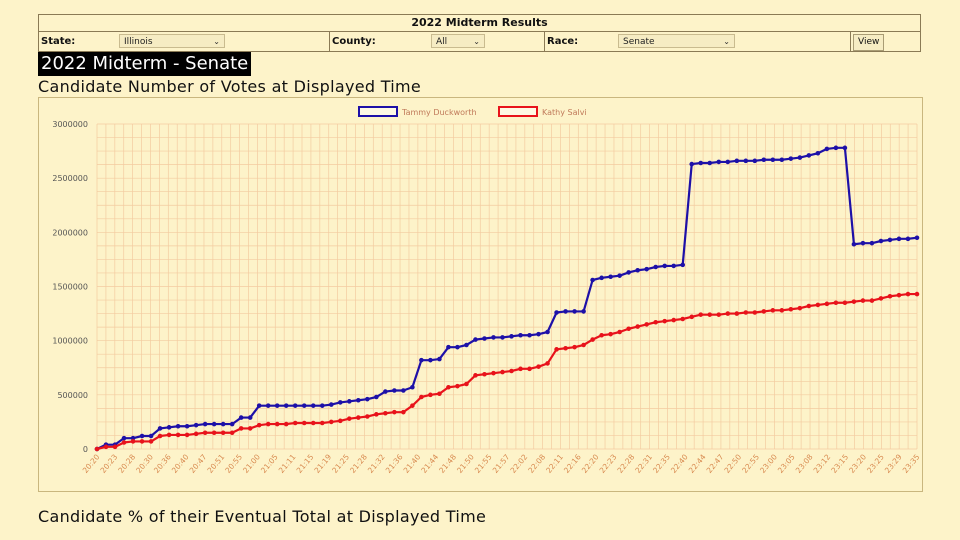  Describe the element at coordinates (750, 463) in the screenshot. I see `x-tick-label: 22:55` at that location.